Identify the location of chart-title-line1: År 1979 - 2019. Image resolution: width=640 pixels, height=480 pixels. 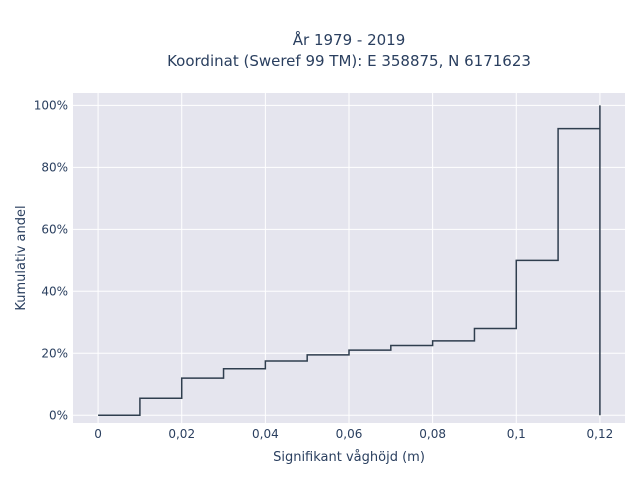
(349, 39).